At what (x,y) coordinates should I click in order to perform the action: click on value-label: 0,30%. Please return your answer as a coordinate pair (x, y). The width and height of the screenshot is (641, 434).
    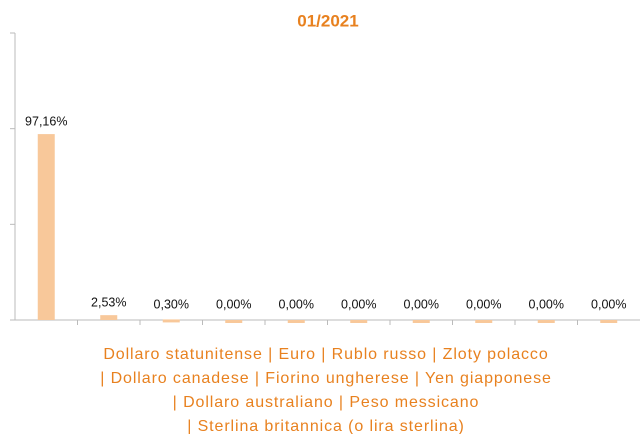
    Looking at the image, I should click on (171, 304).